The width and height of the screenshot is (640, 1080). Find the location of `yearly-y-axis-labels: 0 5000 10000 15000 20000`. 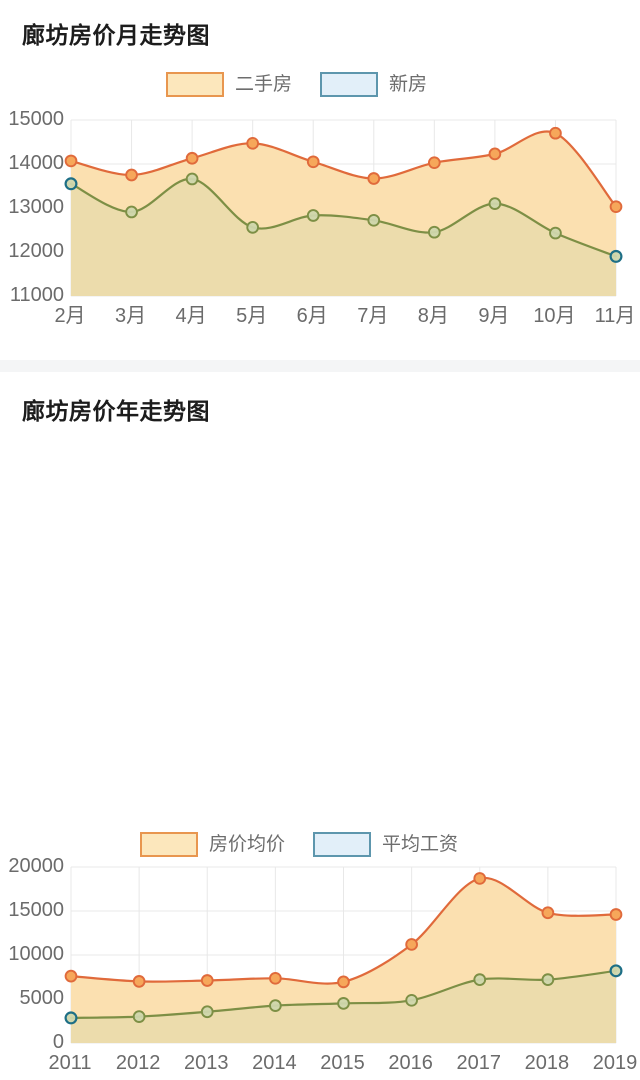

yearly-y-axis-labels: 0 5000 10000 15000 20000 is located at coordinates (35, 954).